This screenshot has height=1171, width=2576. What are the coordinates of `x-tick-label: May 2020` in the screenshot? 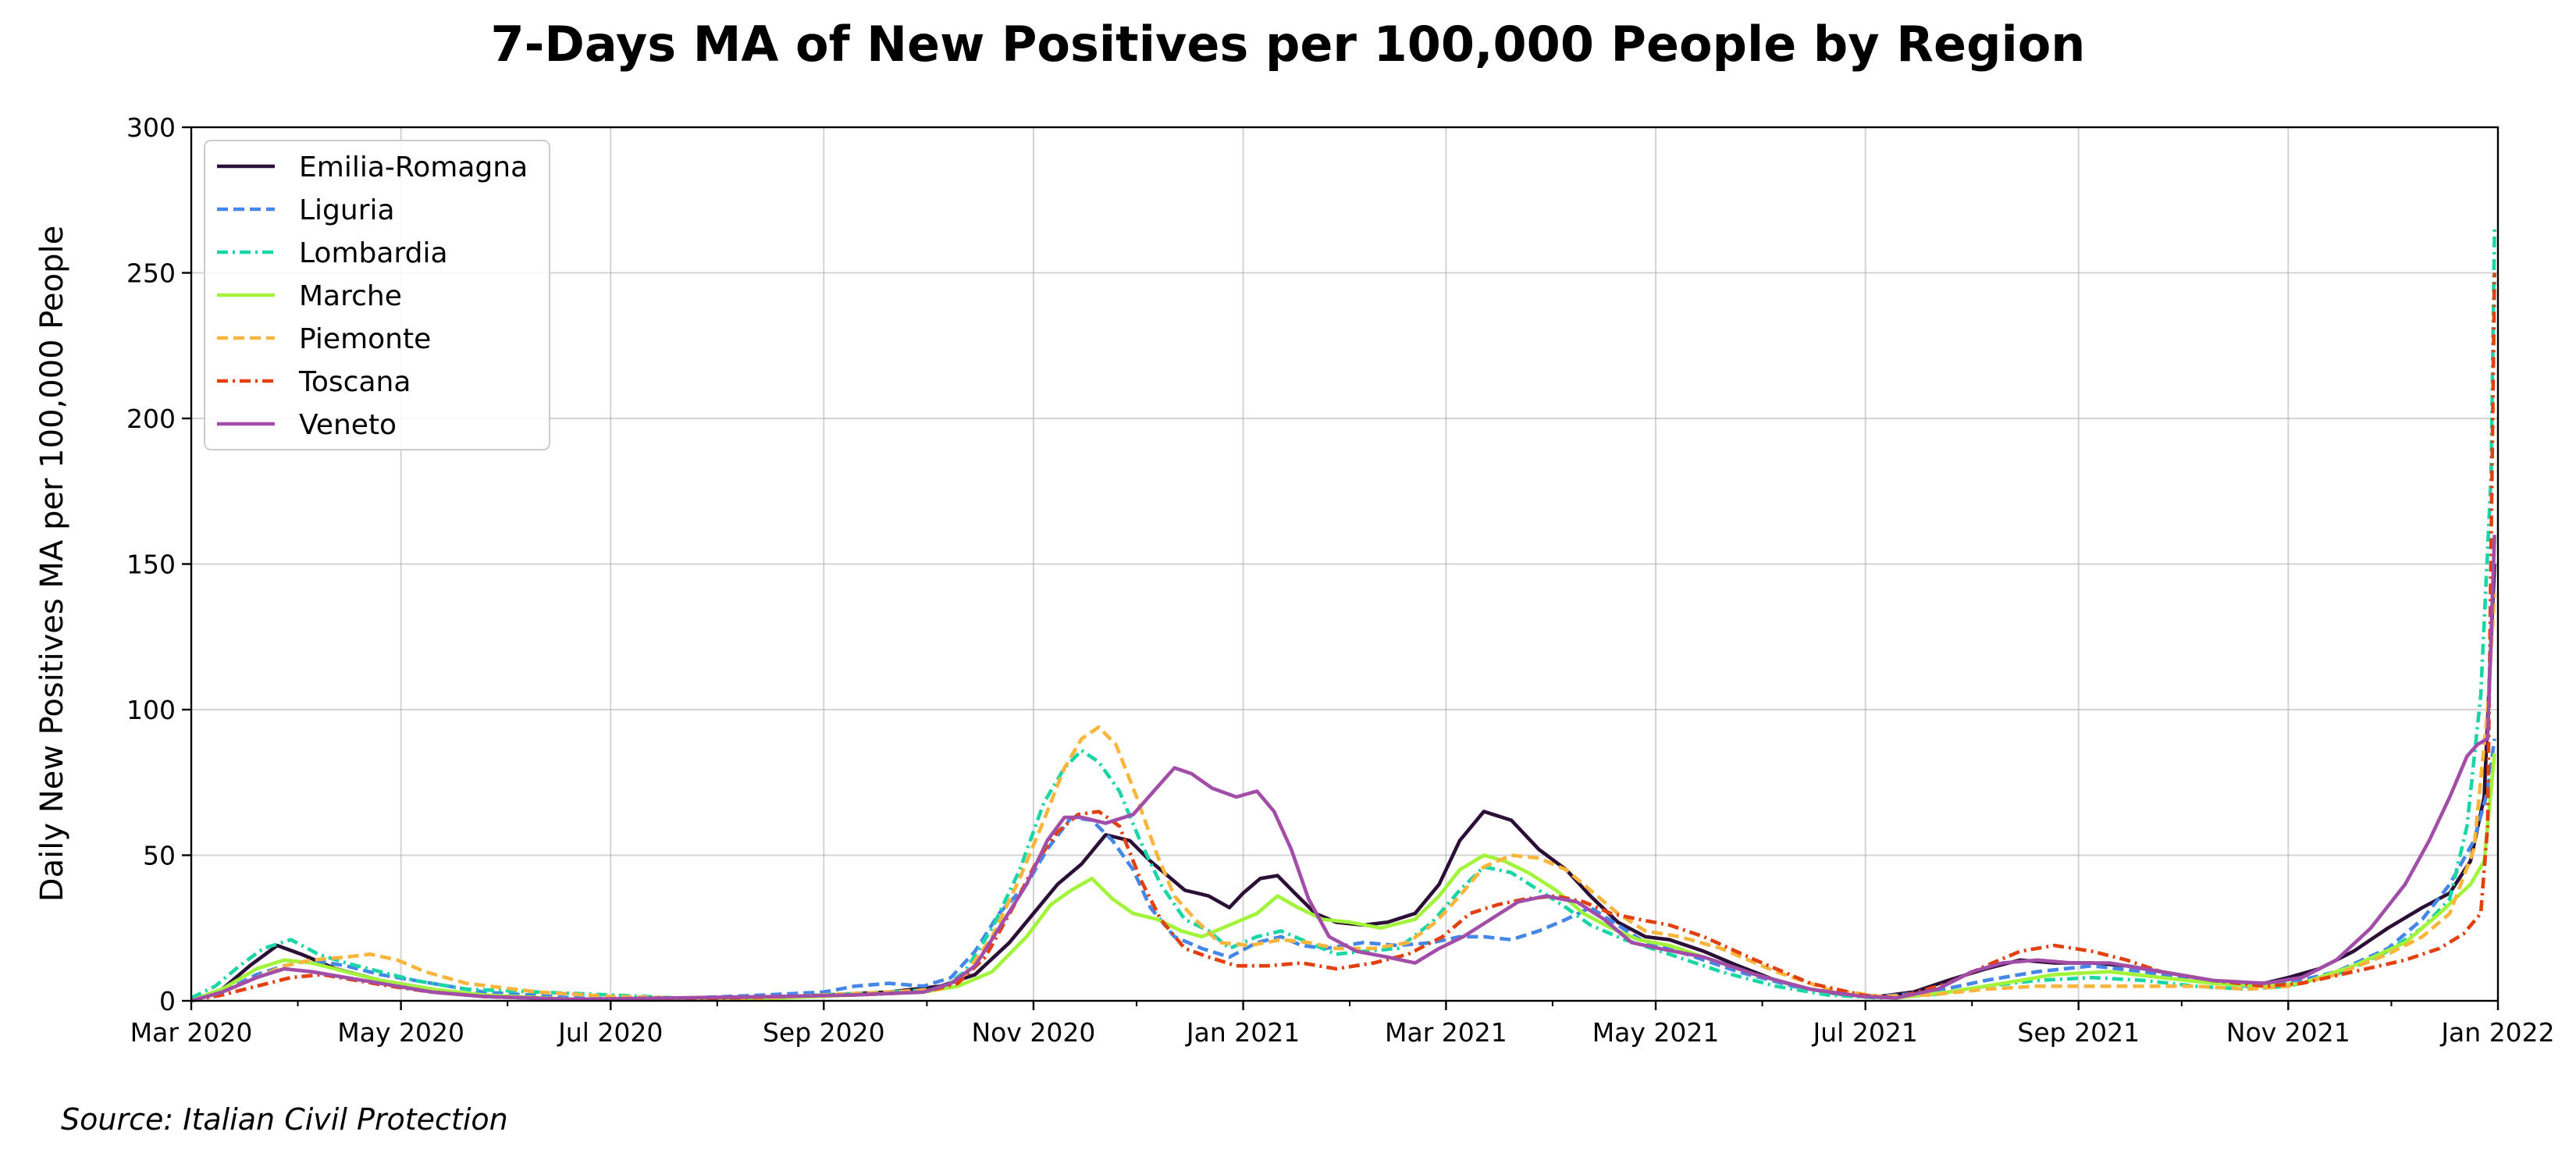 It's located at (400, 1032).